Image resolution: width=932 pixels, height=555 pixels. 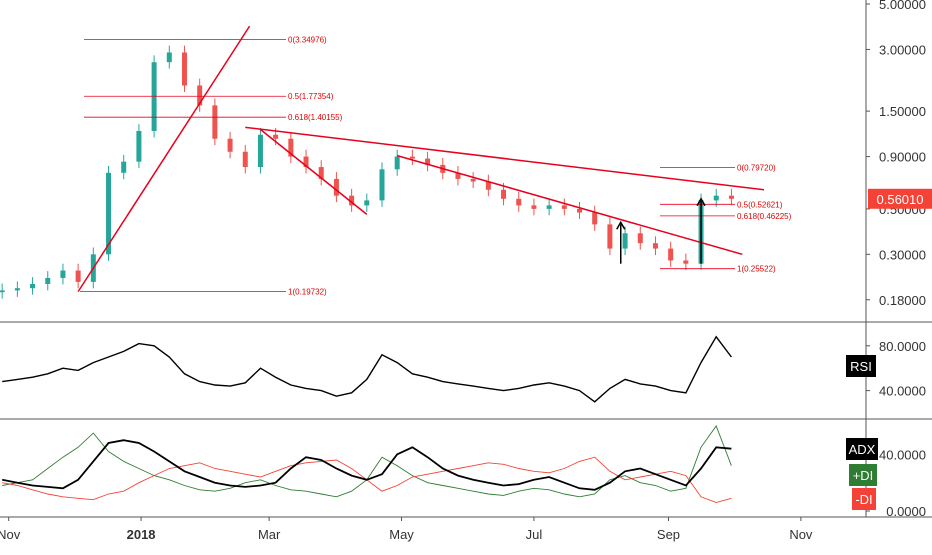 I want to click on fib-level-label: 0.5(1.77354), so click(x=311, y=96).